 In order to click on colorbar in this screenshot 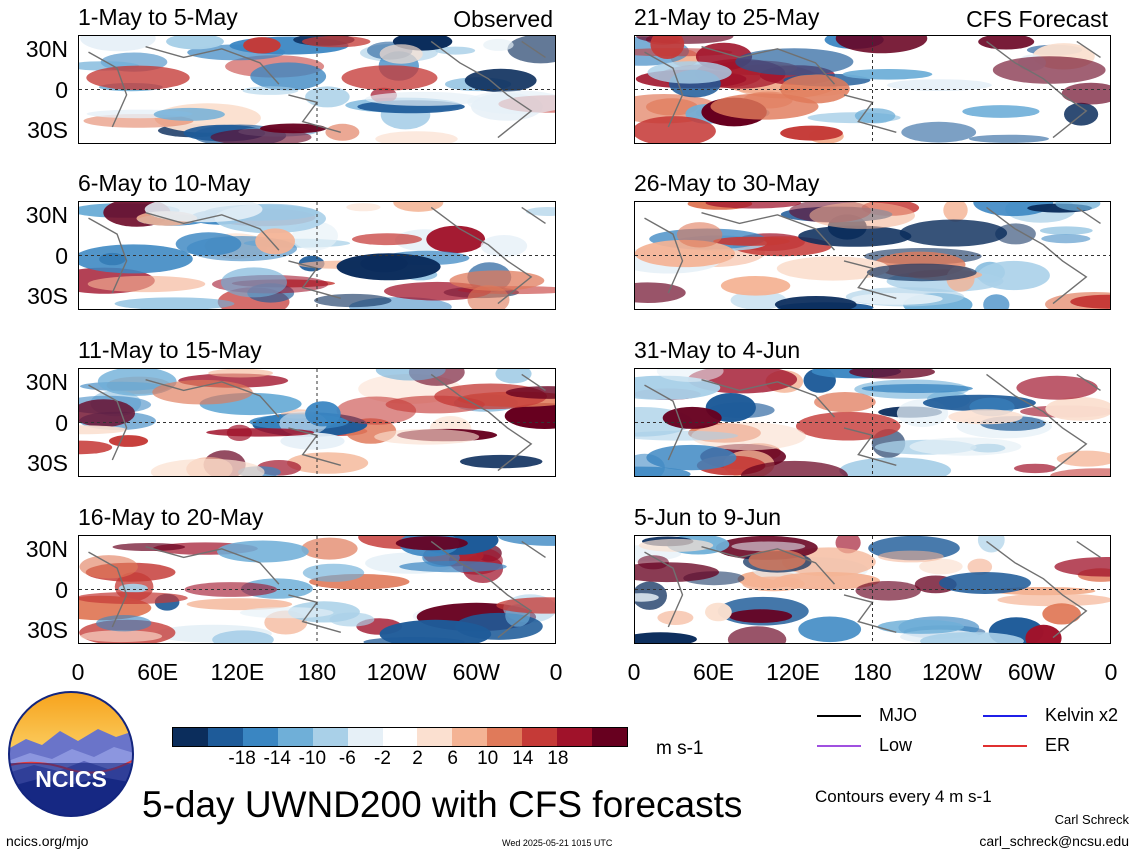, I will do `click(400, 737)`.